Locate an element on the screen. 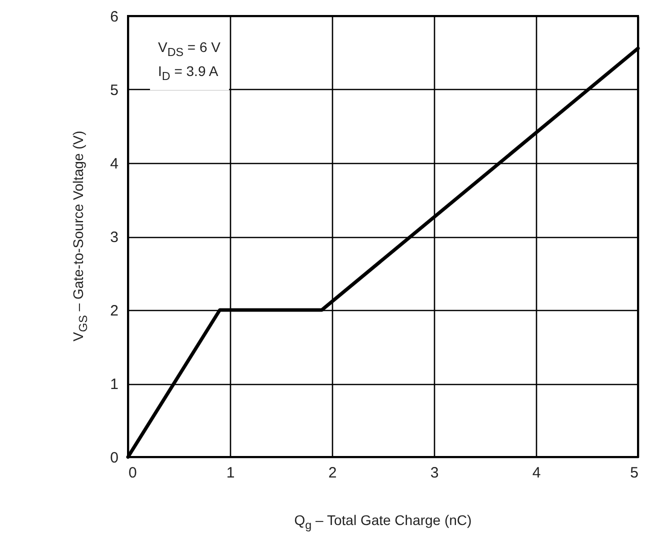 The image size is (648, 546). y-tick-label: 3 is located at coordinates (114, 237).